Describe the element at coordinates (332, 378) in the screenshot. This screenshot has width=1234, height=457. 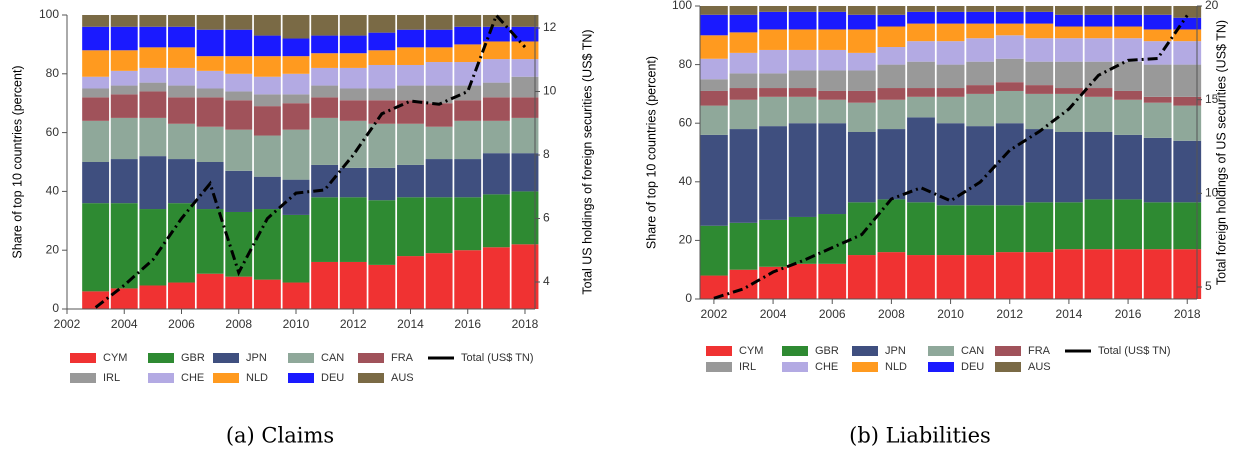
I see `legend-label: DEU` at that location.